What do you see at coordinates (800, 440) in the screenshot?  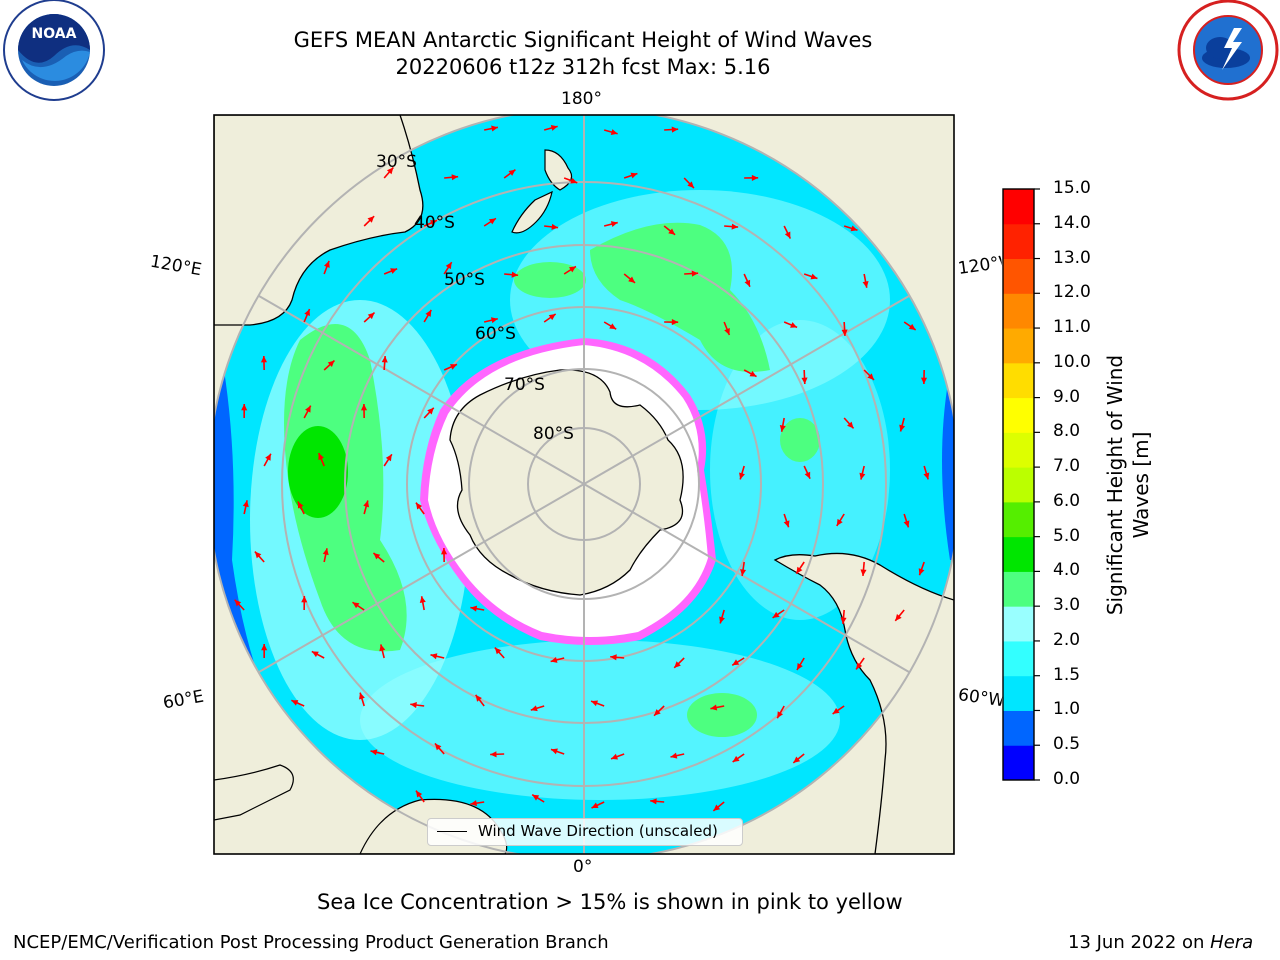 I see `high-wave-zone-east` at bounding box center [800, 440].